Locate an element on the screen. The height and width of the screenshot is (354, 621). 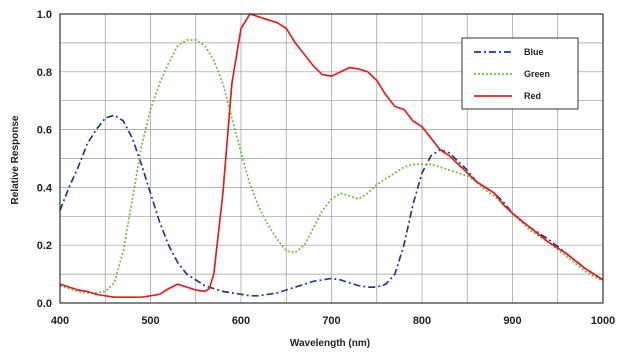
y-axis-ticks: 0.0 0.2 0.4 0.6 0.8 1.0 is located at coordinates (45, 159).